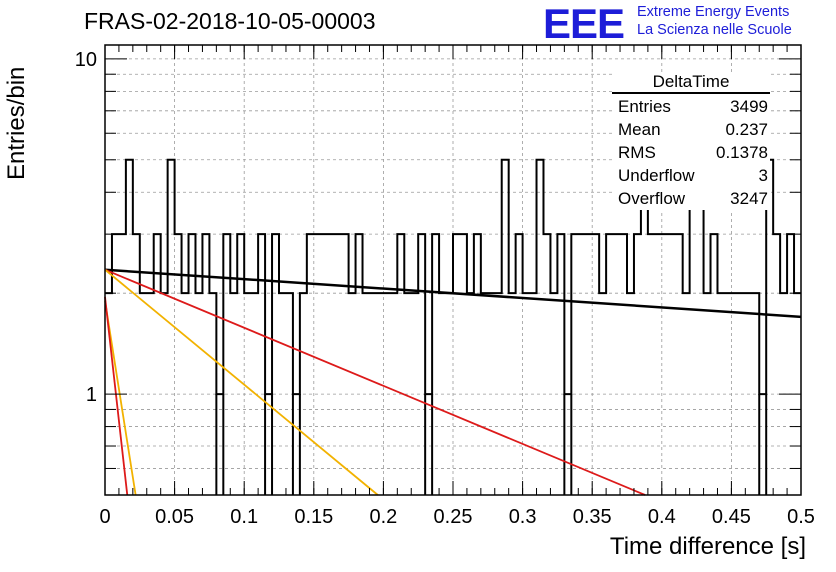 This screenshot has height=572, width=836. What do you see at coordinates (639, 129) in the screenshot?
I see `stats-label: Mean` at bounding box center [639, 129].